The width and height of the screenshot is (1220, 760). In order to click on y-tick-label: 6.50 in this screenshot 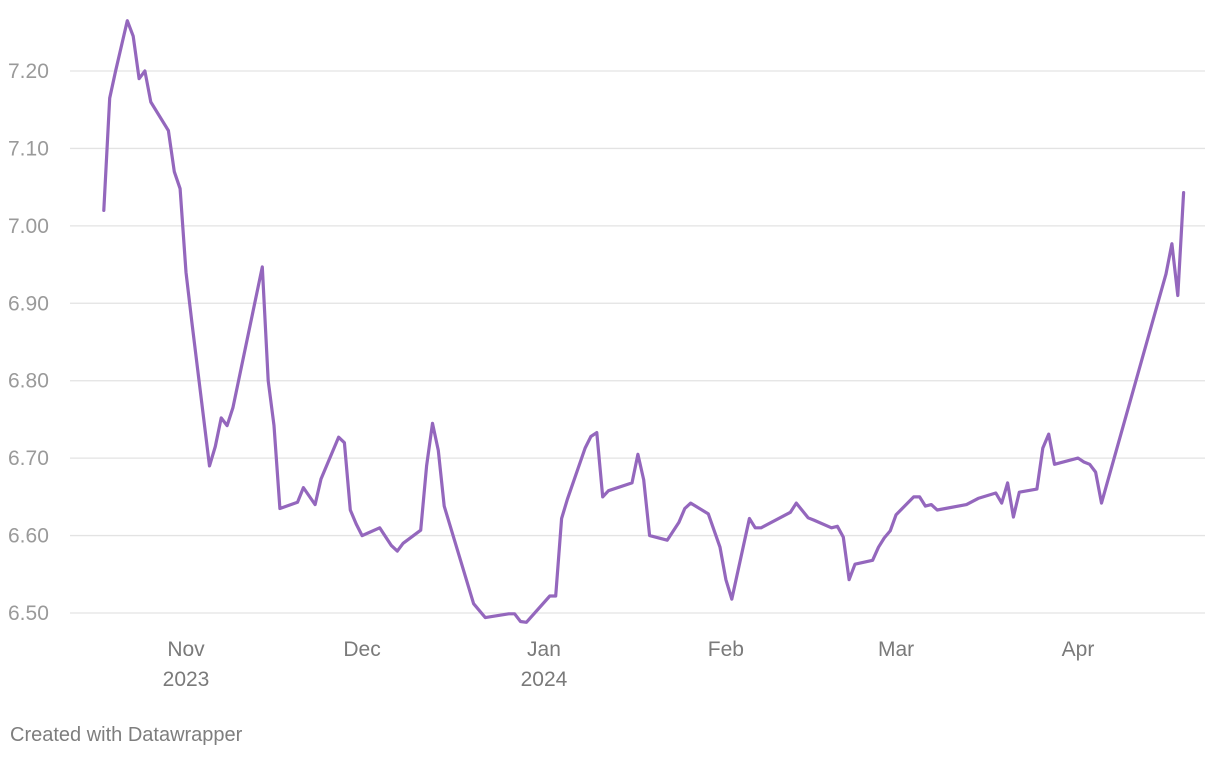, I will do `click(28, 613)`.